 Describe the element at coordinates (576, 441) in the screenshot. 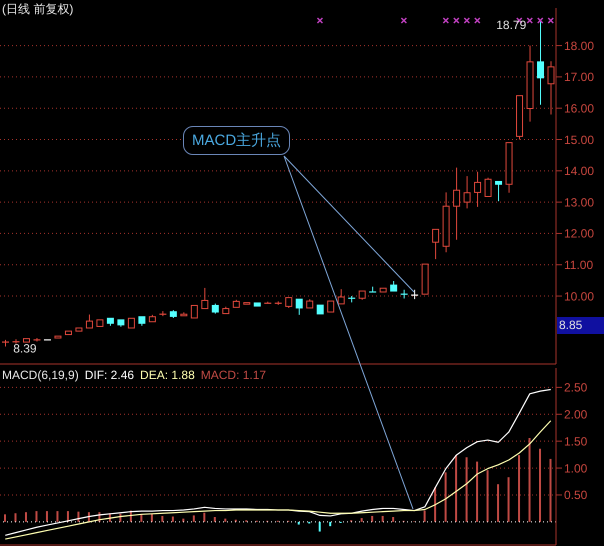

I see `y-tick-label: 1.50` at that location.